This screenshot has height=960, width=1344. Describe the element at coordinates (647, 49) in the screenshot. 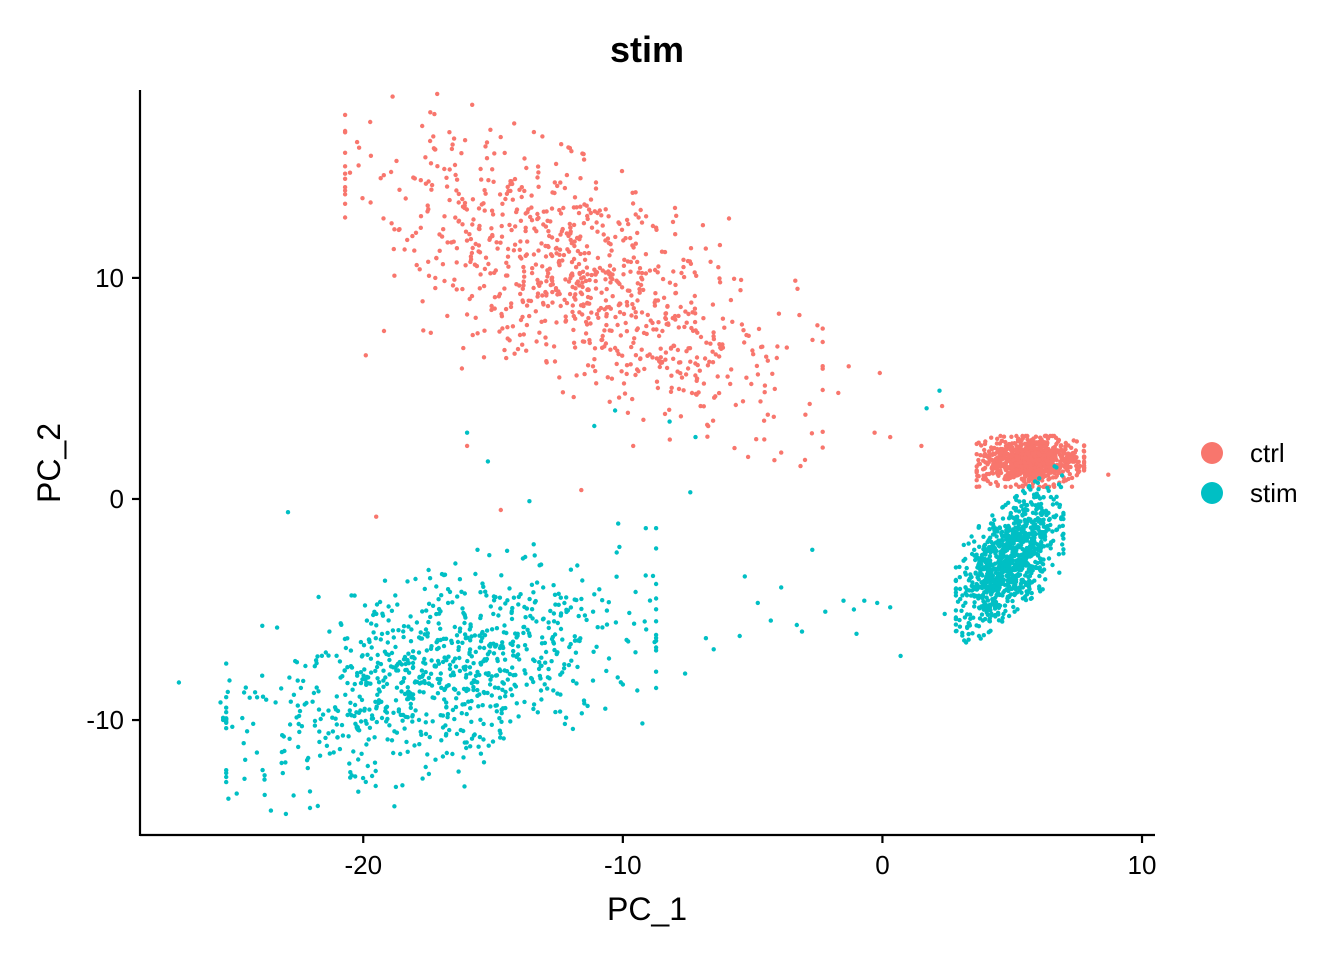

I see `chart-title: stim` at that location.